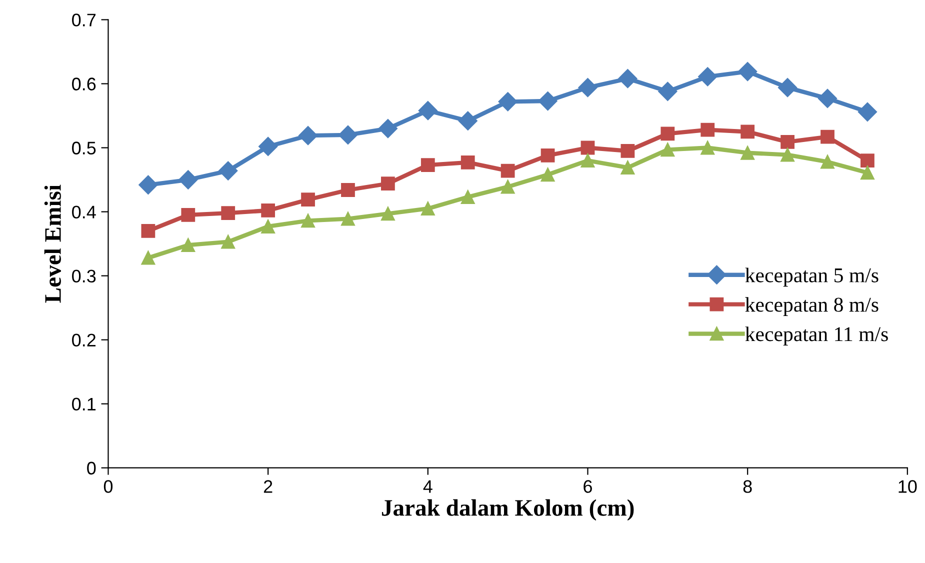 The width and height of the screenshot is (925, 563). Describe the element at coordinates (811, 306) in the screenshot. I see `legend-label: kecepatan 8 m/s` at that location.